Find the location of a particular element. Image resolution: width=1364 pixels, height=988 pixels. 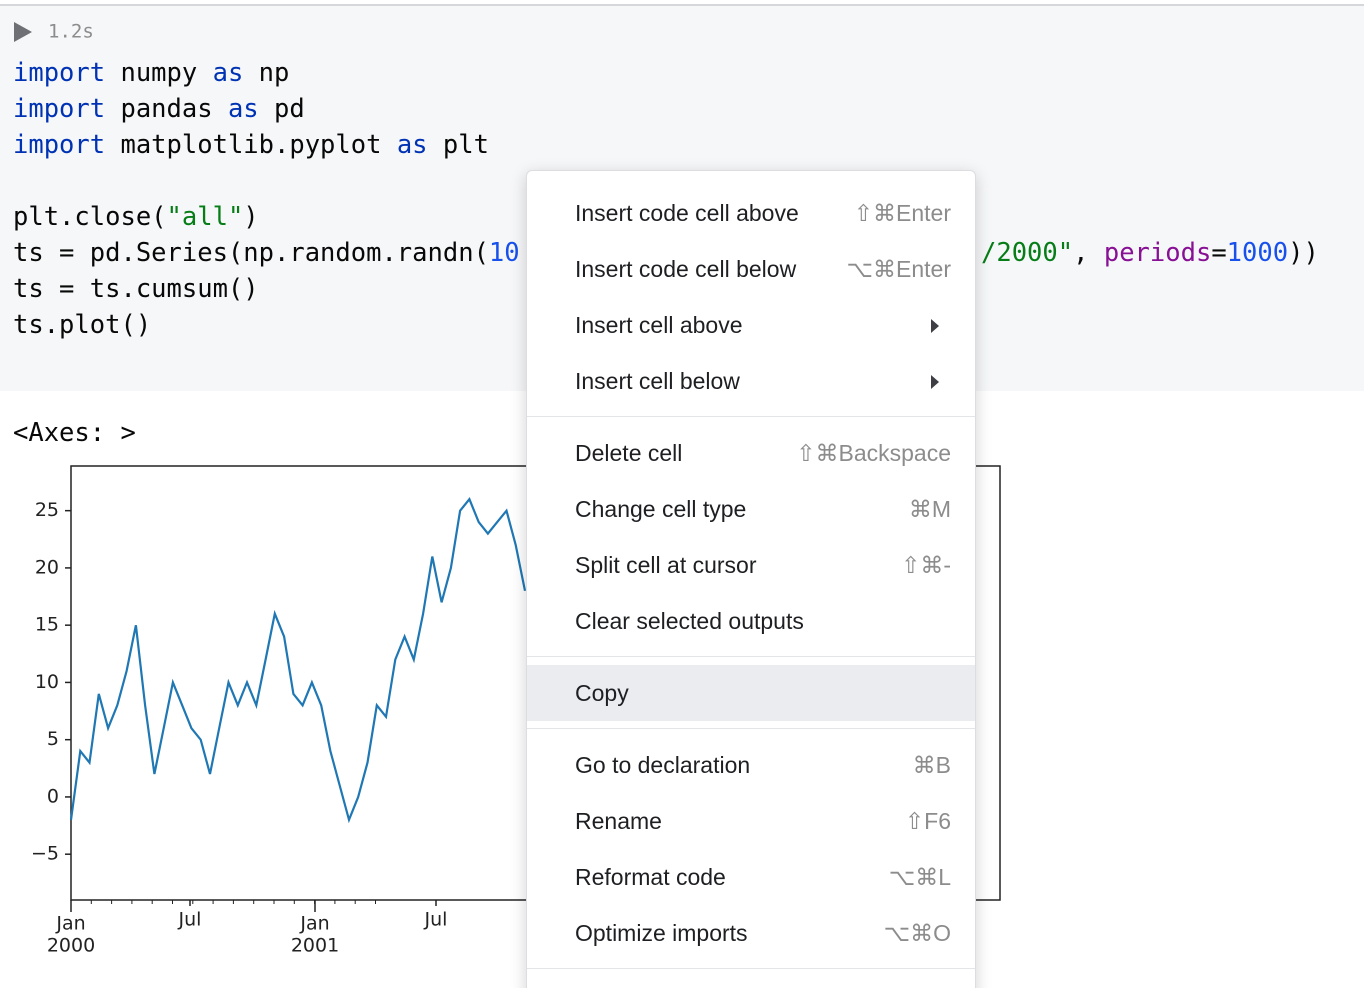

code-token: matplotlib.pyplot is located at coordinates (251, 145).